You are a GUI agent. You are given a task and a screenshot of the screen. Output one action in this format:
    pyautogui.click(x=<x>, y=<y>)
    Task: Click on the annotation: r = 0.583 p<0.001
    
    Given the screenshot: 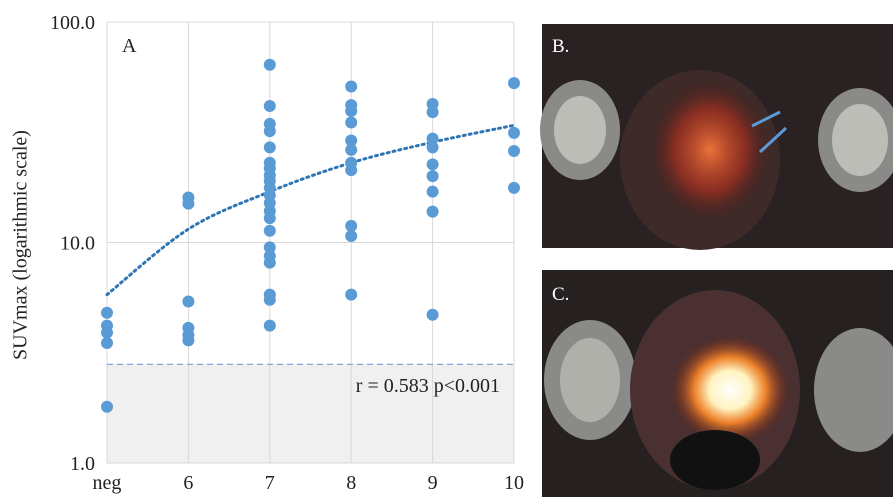 What is the action you would take?
    pyautogui.click(x=428, y=386)
    